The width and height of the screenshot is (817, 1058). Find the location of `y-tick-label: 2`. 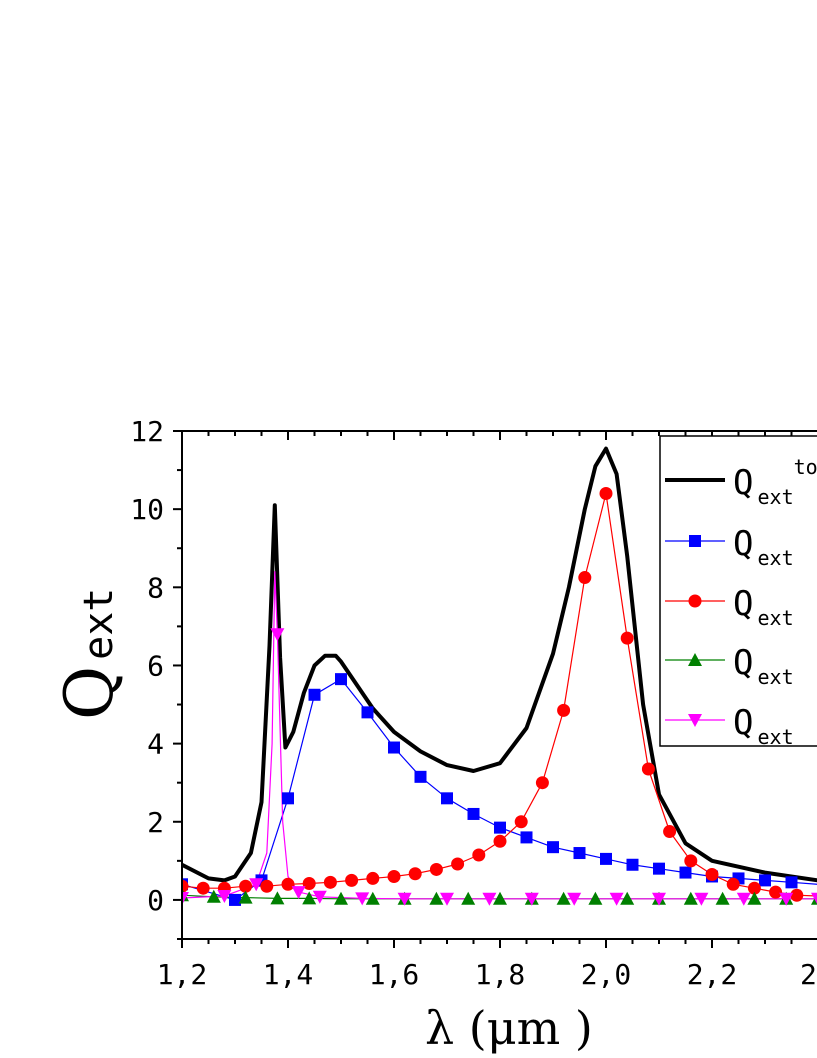

y-tick-label: 2 is located at coordinates (155, 822).